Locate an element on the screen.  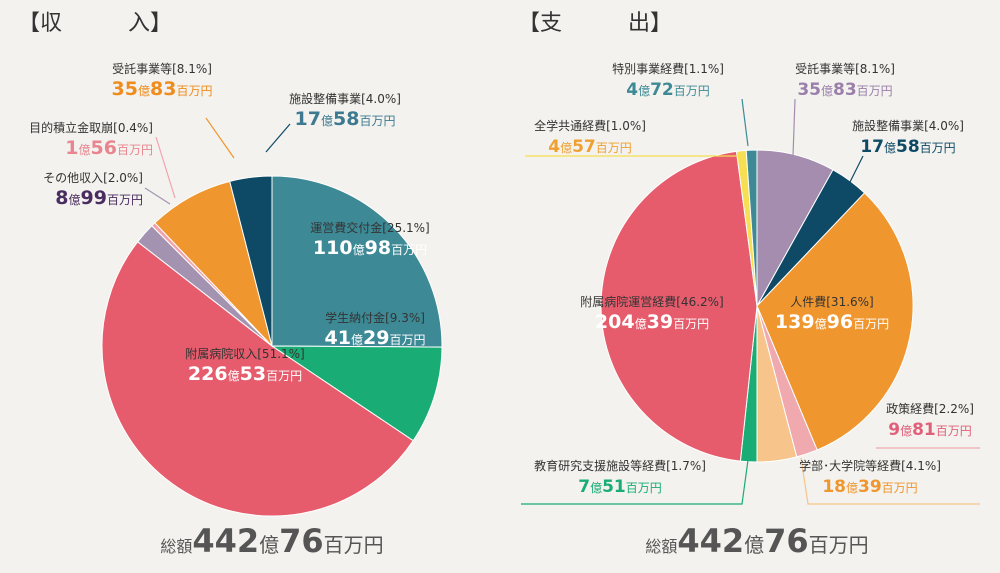
slice-name-label: 特別事業経費[1.1%] is located at coordinates (668, 68).